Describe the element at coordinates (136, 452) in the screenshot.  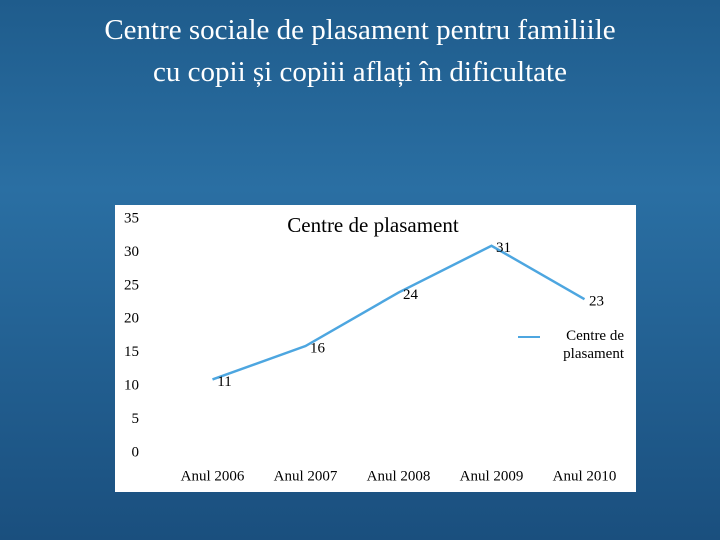
I see `y-tick-label: 0` at that location.